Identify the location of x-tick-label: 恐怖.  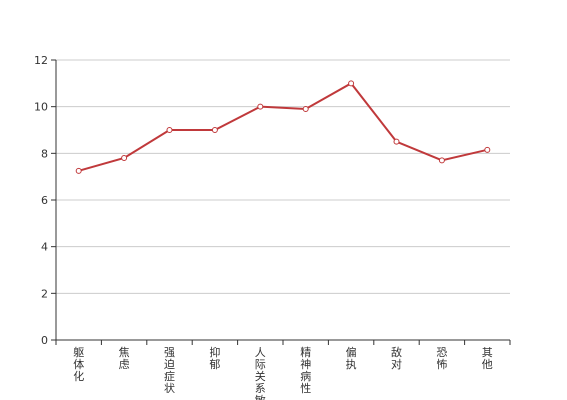
(441, 358).